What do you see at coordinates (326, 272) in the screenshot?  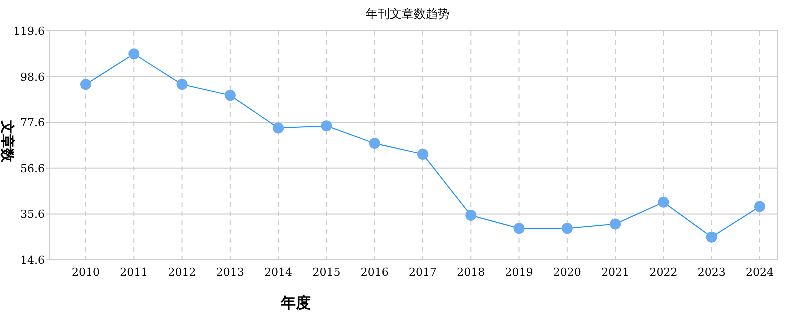 I see `x-tick-label: 2015` at bounding box center [326, 272].